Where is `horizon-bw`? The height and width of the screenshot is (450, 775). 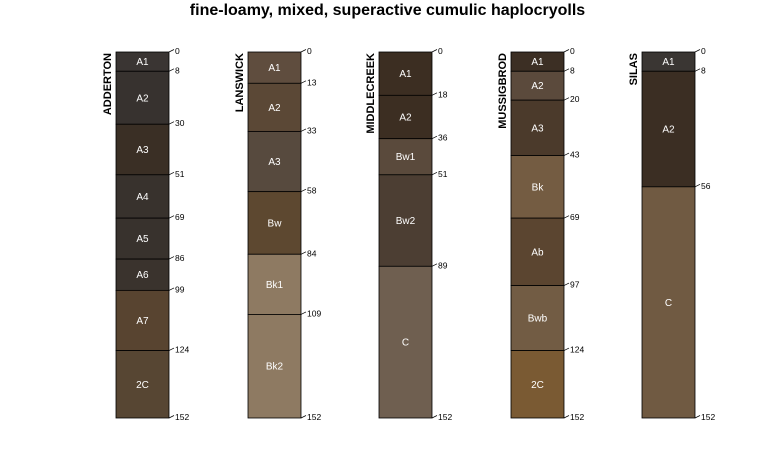 horizon-bw is located at coordinates (274, 223).